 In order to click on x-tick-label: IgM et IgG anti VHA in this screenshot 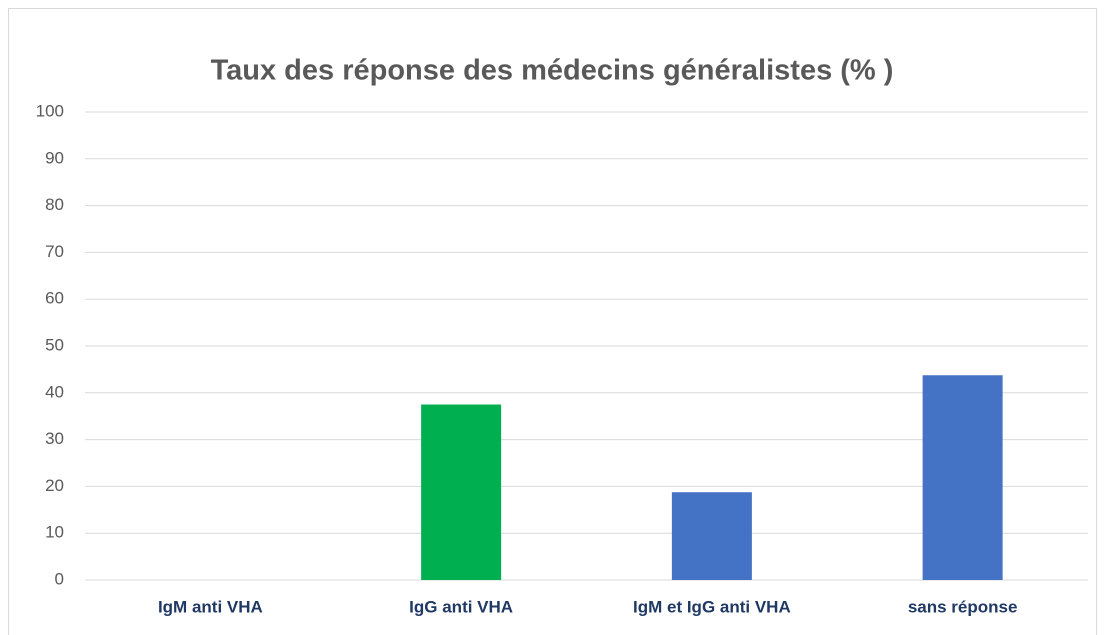, I will do `click(712, 606)`.